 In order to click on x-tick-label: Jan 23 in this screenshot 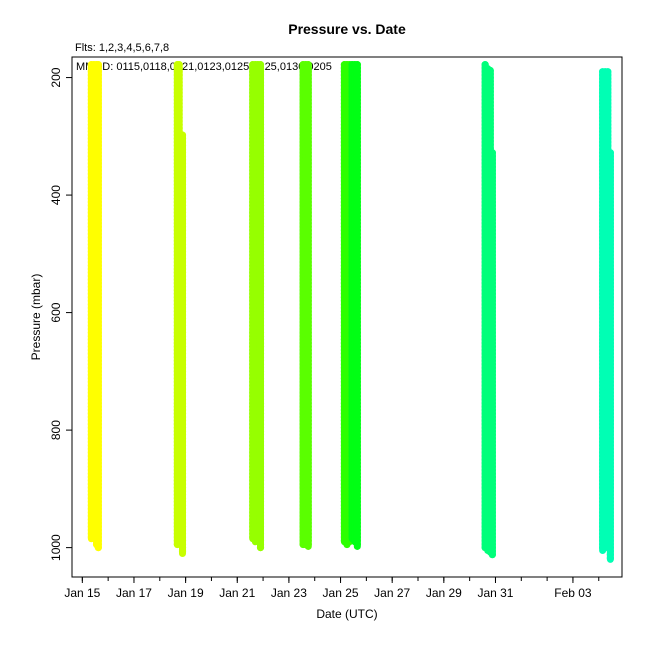, I will do `click(289, 593)`.